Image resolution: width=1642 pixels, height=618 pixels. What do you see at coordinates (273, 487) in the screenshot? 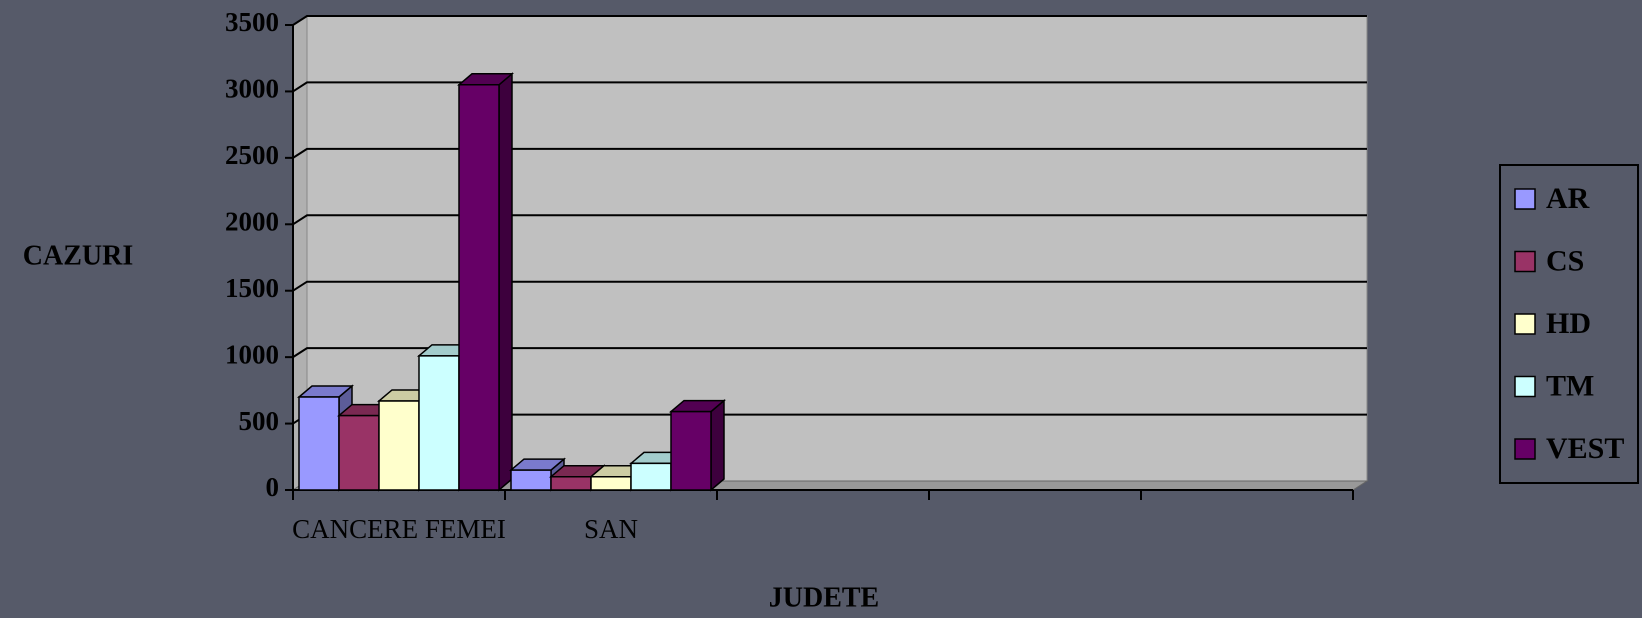
I see `y-tick-label: 0` at bounding box center [273, 487].